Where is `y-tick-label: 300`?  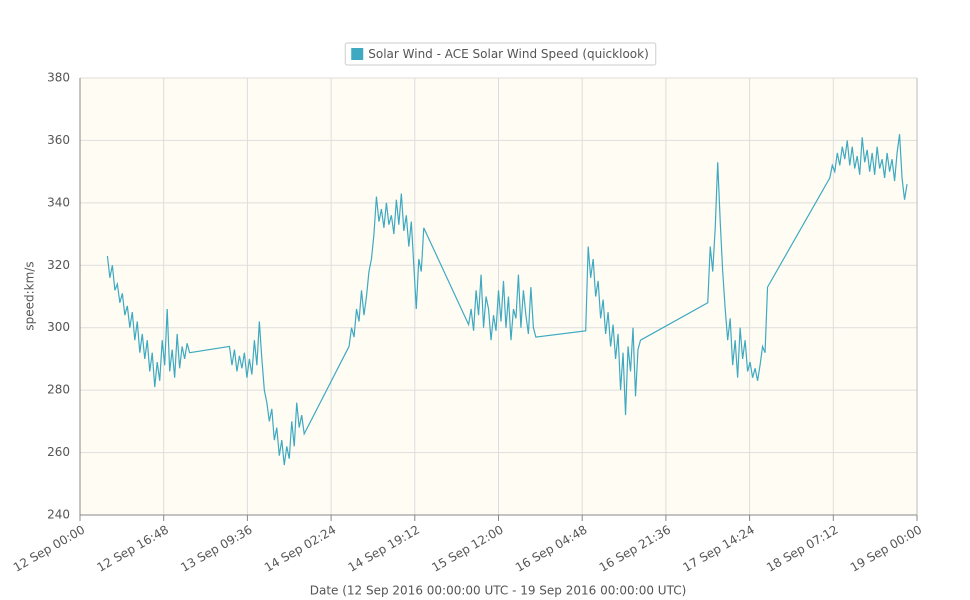 y-tick-label: 300 is located at coordinates (58, 327).